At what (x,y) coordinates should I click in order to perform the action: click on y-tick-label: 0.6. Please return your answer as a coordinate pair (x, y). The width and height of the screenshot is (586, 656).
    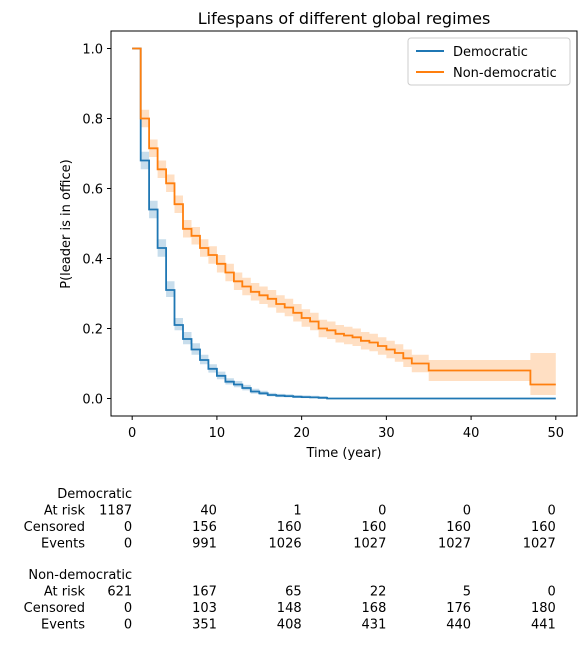
    Looking at the image, I should click on (92, 190).